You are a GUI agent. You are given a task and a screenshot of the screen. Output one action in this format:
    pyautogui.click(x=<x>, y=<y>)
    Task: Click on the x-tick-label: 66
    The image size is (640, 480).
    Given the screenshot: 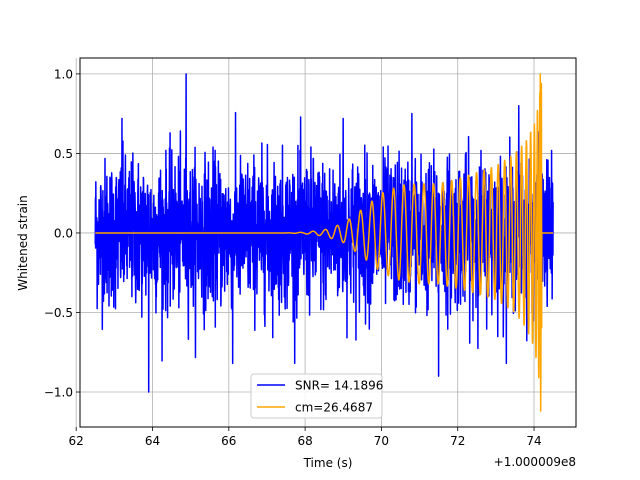 What is the action you would take?
    pyautogui.click(x=228, y=441)
    